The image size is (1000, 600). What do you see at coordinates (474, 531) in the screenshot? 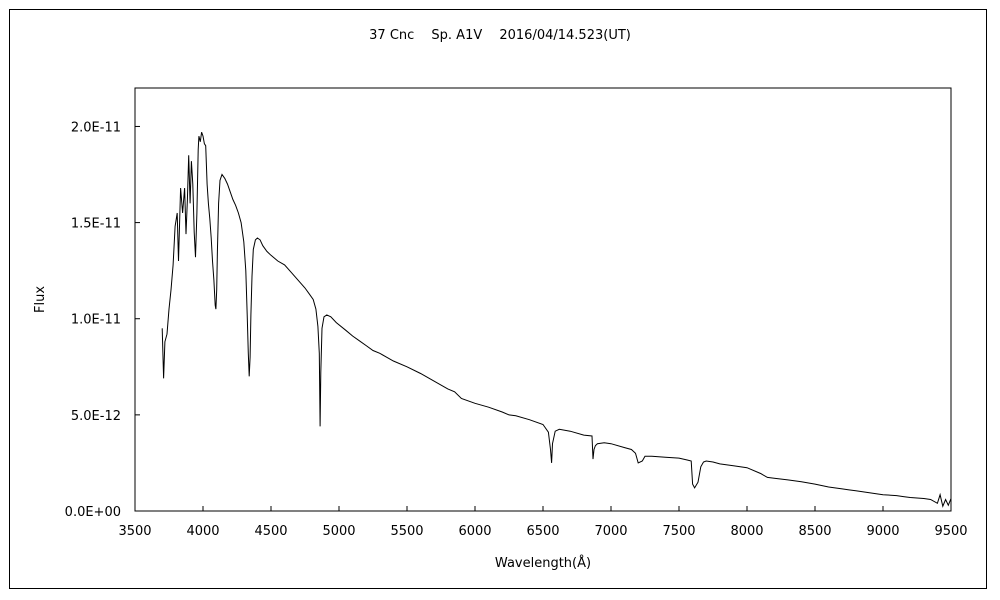
I see `x-tick-label: 6000` at bounding box center [474, 531].